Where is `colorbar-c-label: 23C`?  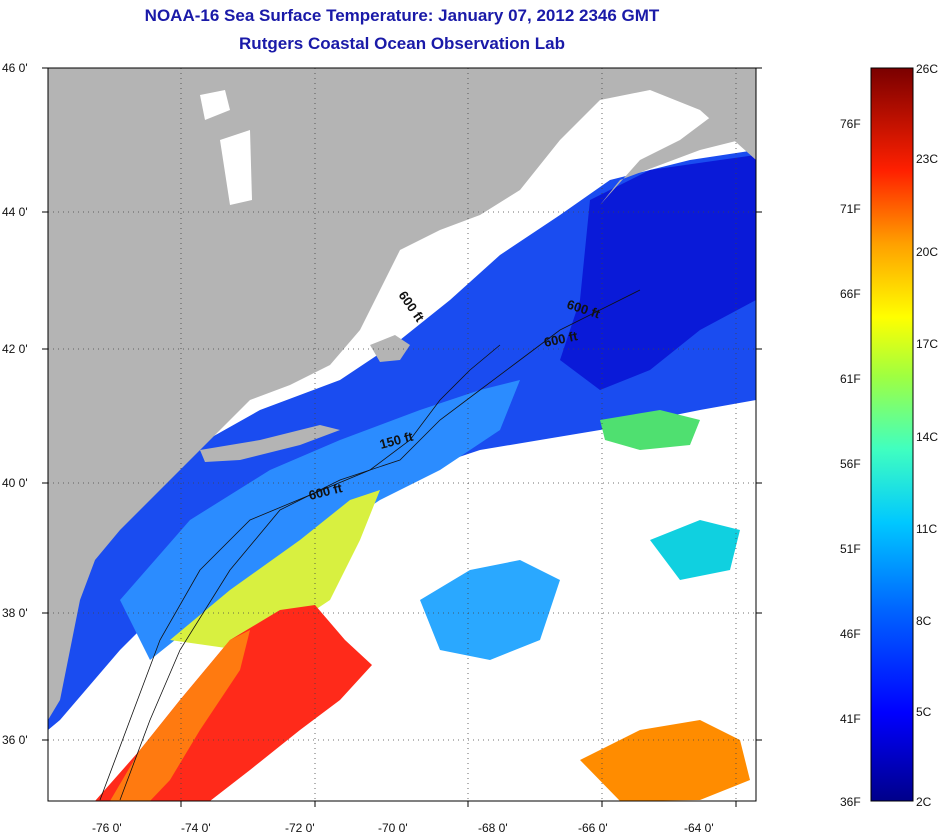 colorbar-c-label: 23C is located at coordinates (927, 159).